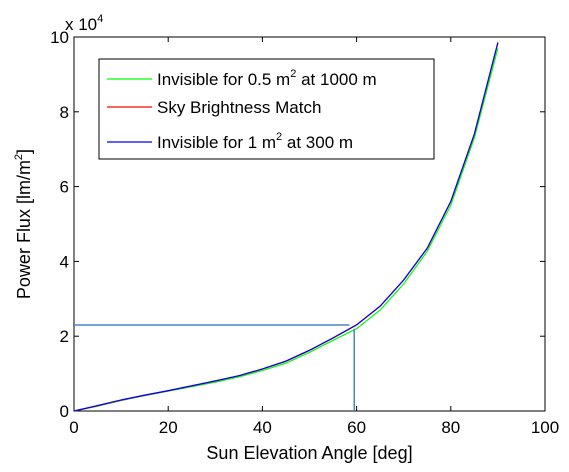  Describe the element at coordinates (64, 336) in the screenshot. I see `y-tick-label: 2` at that location.